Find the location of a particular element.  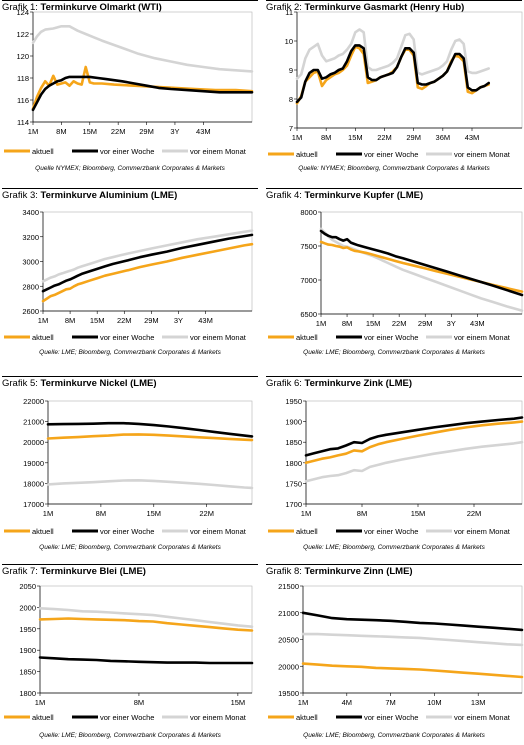

chart-title-prefix: Grafik 4: is located at coordinates (285, 195).